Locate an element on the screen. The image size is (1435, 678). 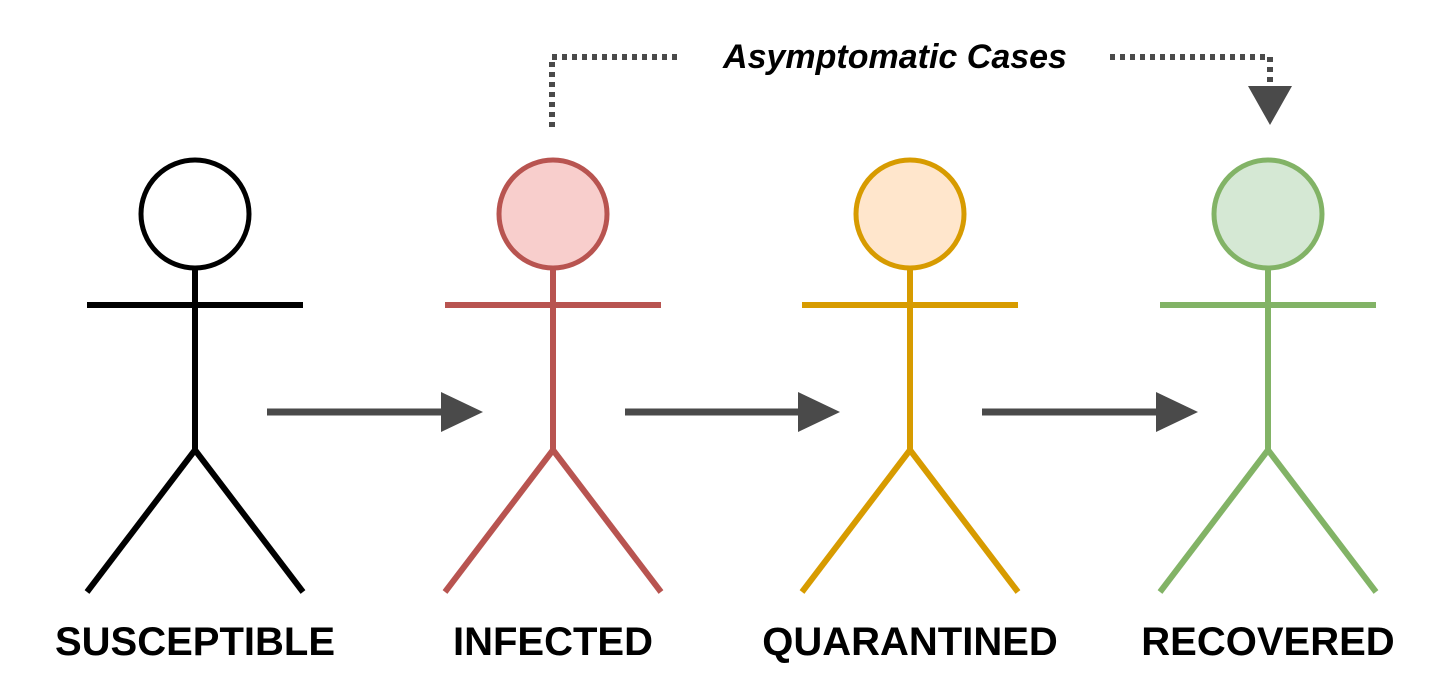
figure-recovered-head is located at coordinates (1268, 214).